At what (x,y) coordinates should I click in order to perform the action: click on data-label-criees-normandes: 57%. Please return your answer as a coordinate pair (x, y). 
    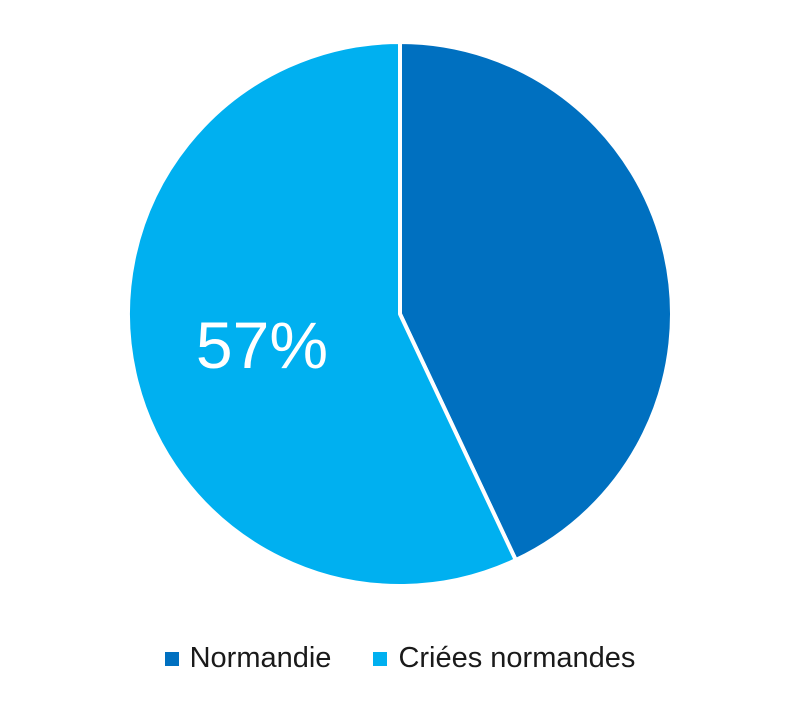
    Looking at the image, I should click on (262, 345).